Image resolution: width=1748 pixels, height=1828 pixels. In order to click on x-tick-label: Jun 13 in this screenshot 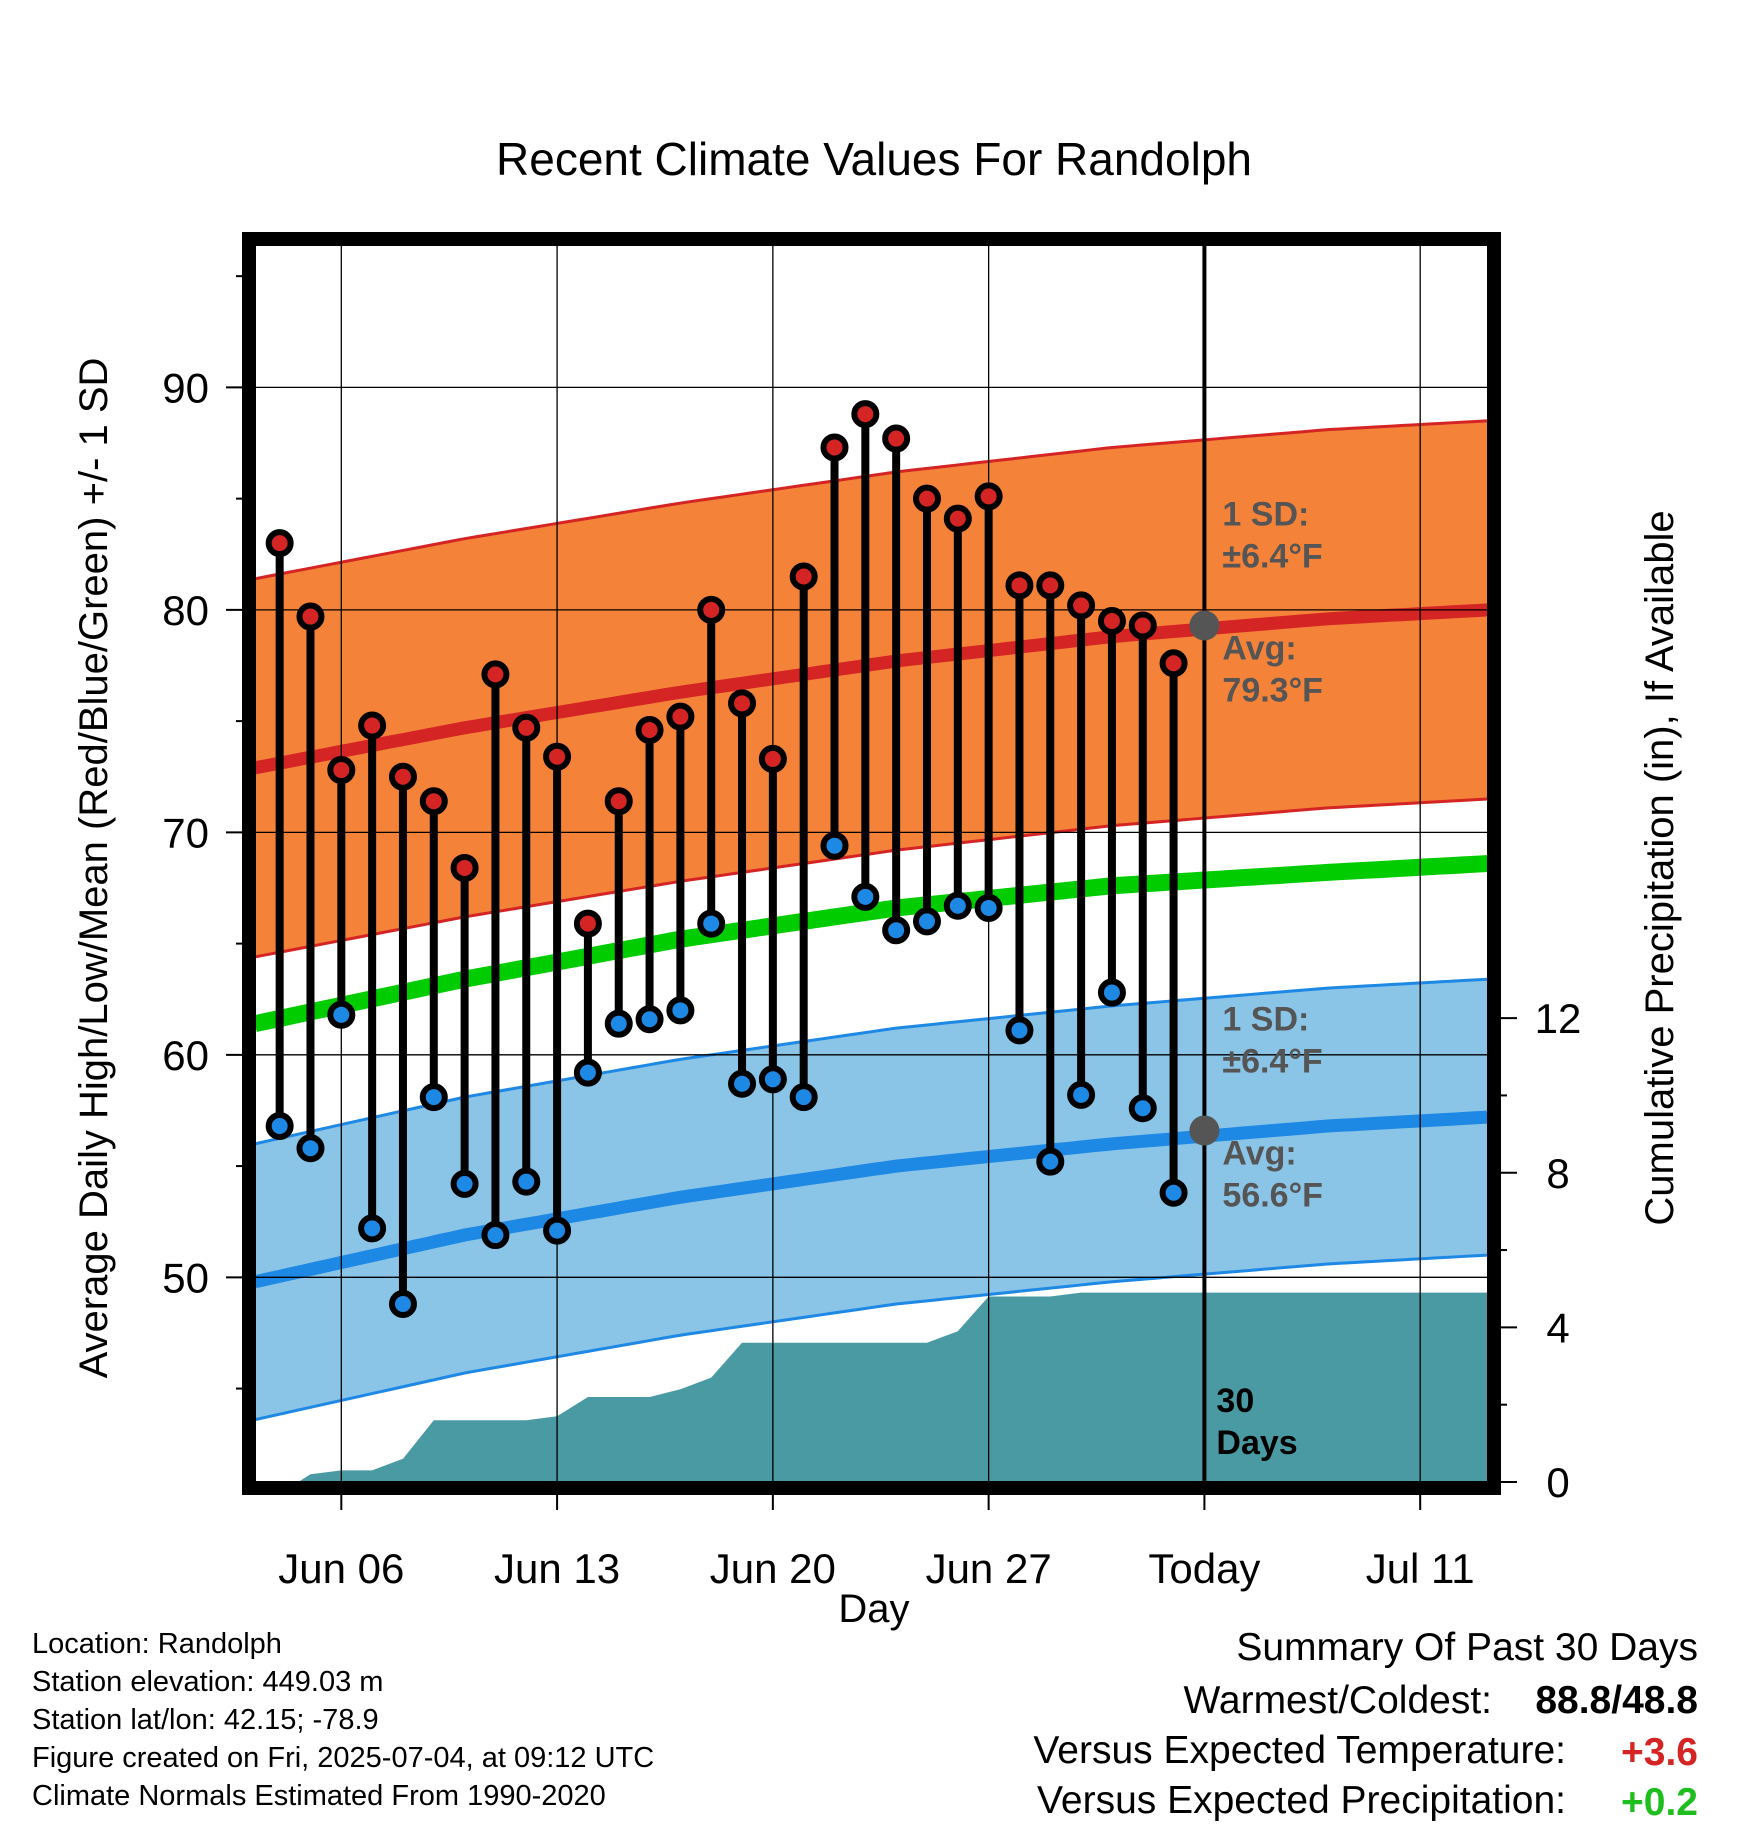, I will do `click(557, 1568)`.